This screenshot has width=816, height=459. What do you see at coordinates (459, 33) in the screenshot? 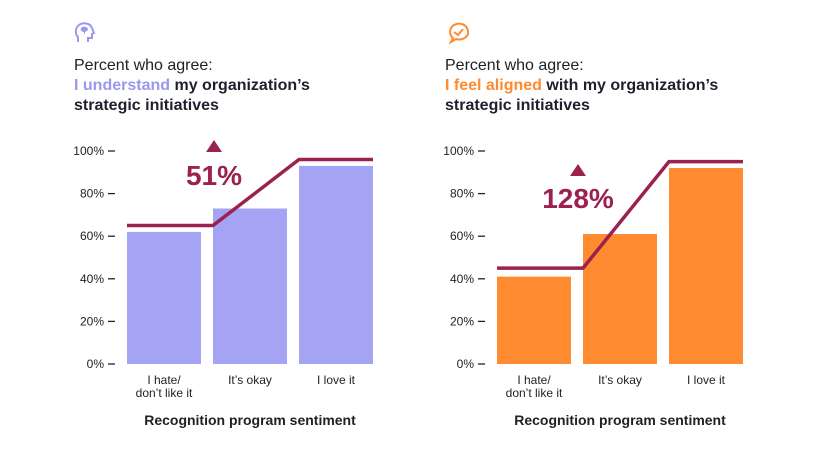
I see `chat-check-icon` at bounding box center [459, 33].